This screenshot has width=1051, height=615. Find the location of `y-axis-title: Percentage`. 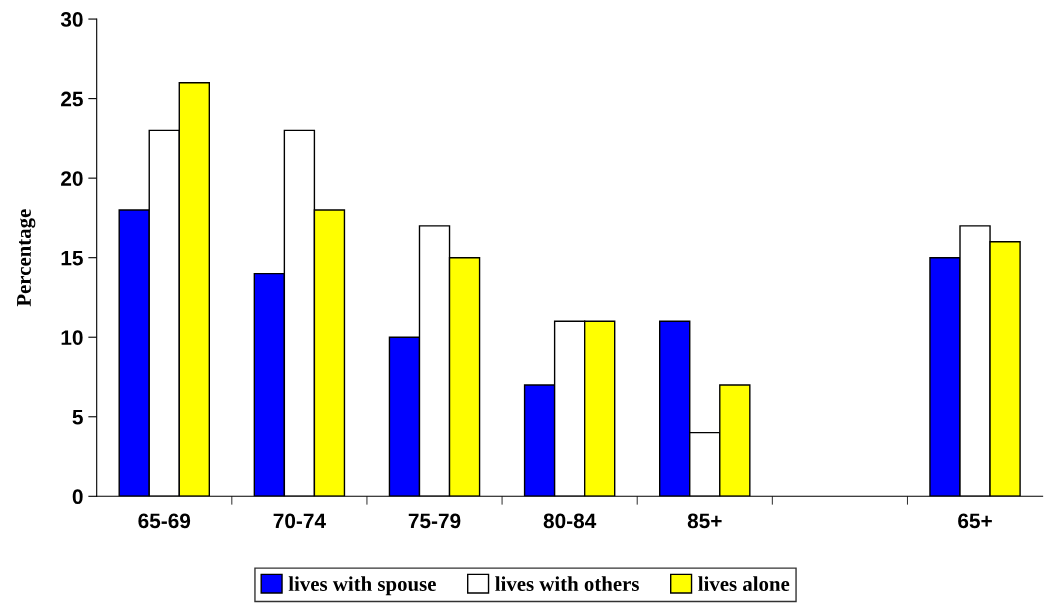

y-axis-title: Percentage is located at coordinates (26, 258).